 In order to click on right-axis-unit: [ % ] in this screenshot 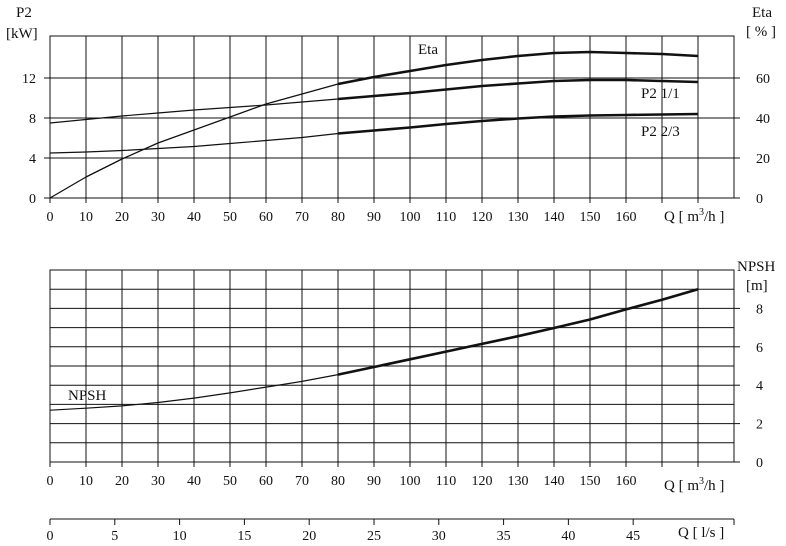, I will do `click(761, 32)`.